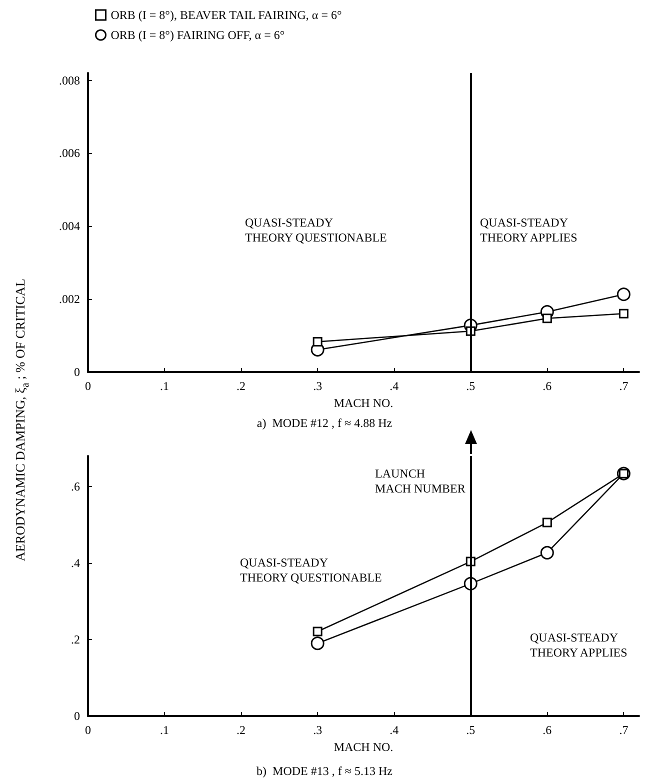  Describe the element at coordinates (69, 80) in the screenshot. I see `y-tick-label: .008` at that location.